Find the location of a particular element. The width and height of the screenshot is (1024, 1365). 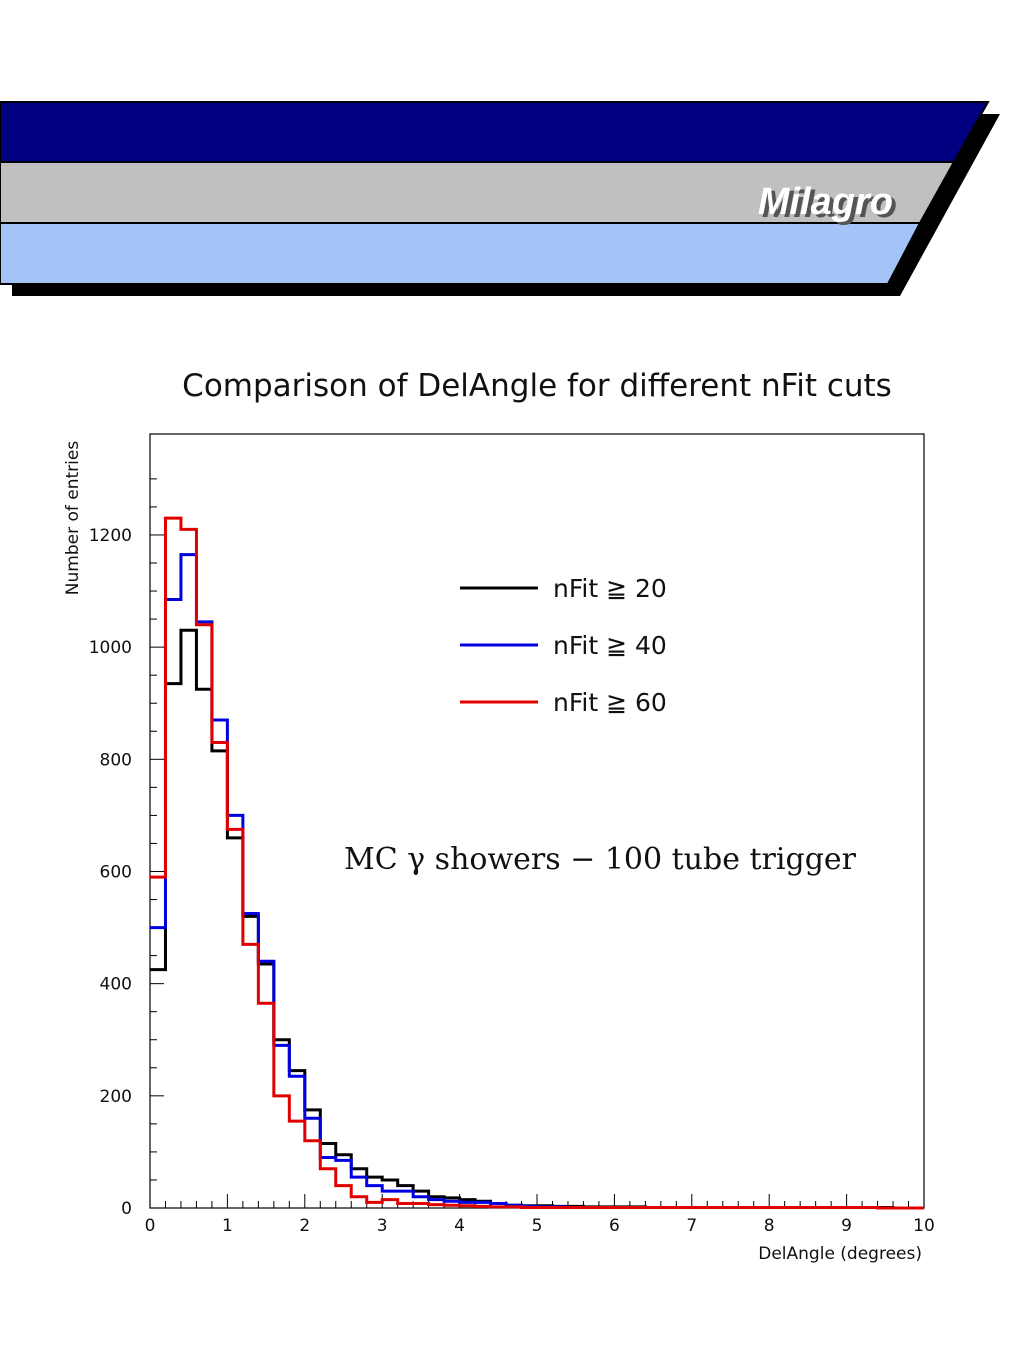

y-tick-labels: 0 200 400 600 800 1000 1200 is located at coordinates (110, 872).